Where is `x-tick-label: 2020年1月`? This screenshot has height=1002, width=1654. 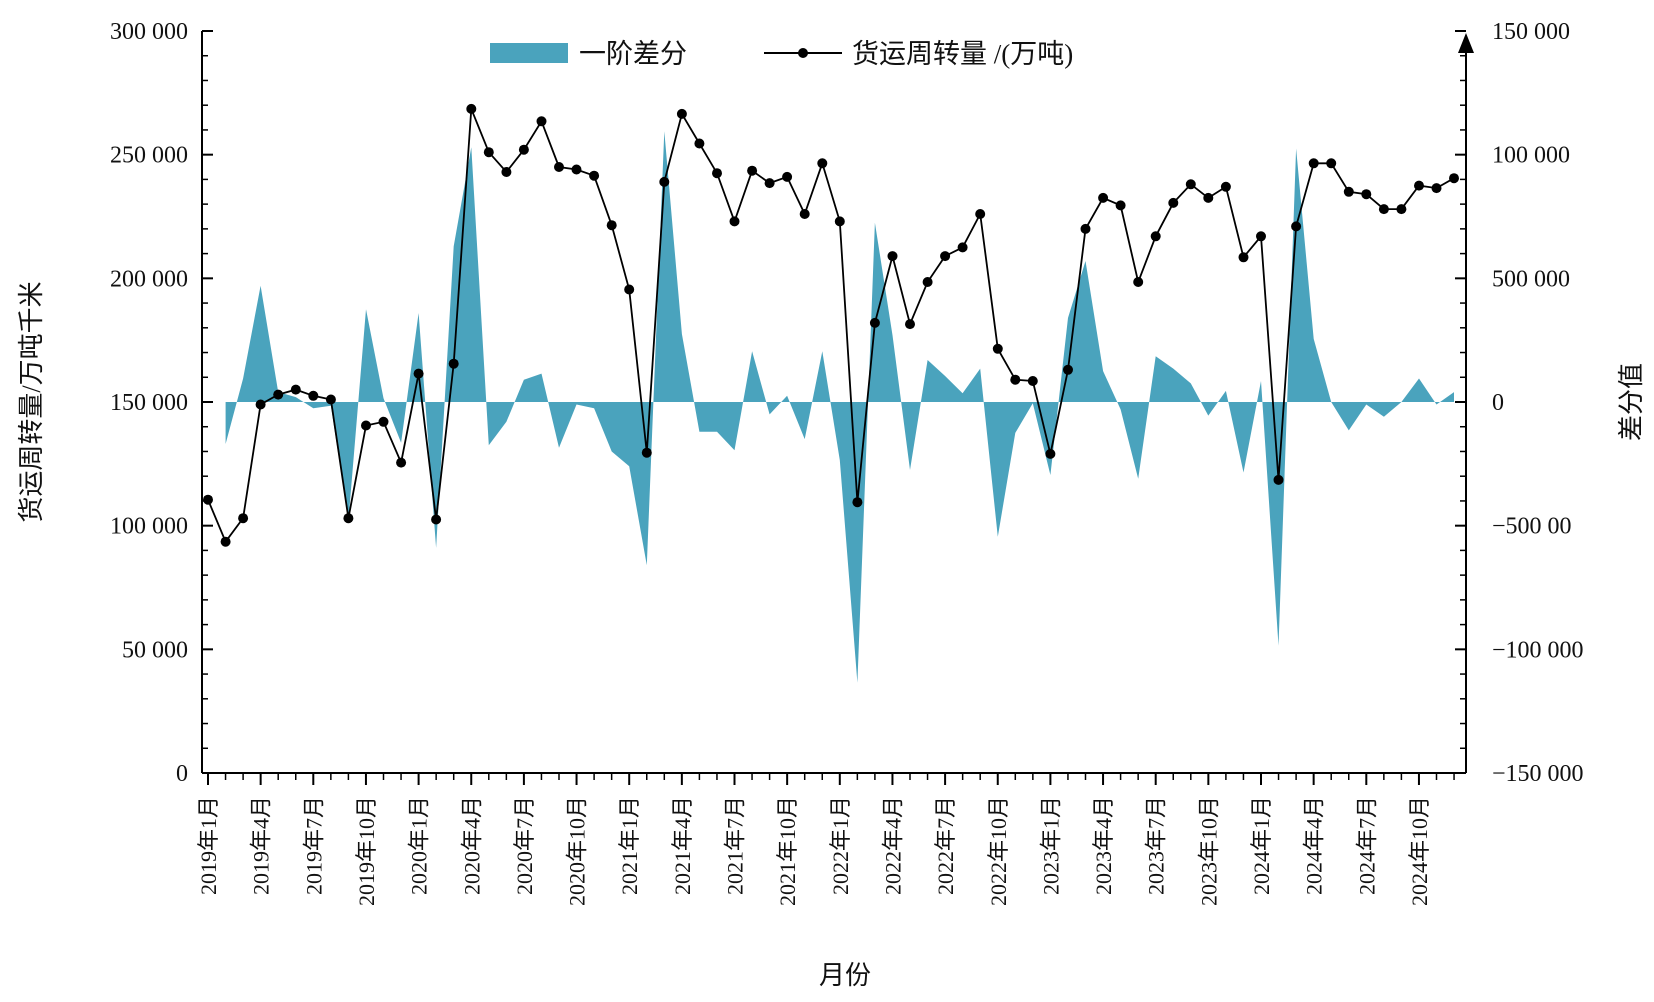
x-tick-label: 2020年1月 is located at coordinates (419, 845).